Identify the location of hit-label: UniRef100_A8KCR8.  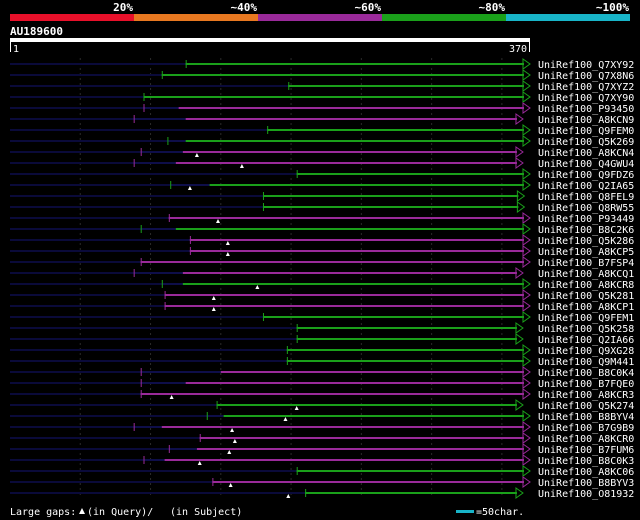
(586, 285).